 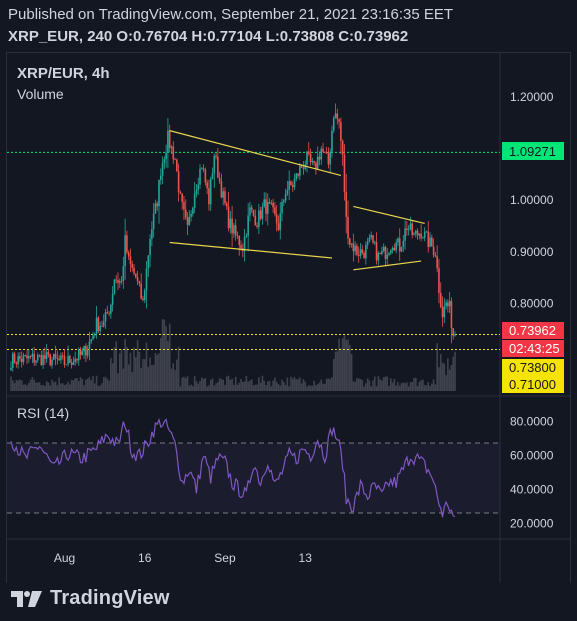 I want to click on last-price-label: 0.73962, so click(x=532, y=330).